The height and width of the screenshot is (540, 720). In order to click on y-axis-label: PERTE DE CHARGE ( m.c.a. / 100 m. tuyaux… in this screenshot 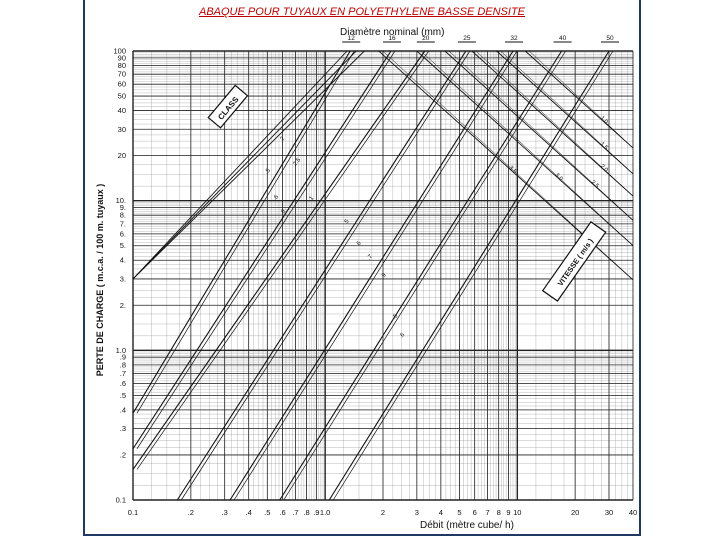, I will do `click(100, 280)`.